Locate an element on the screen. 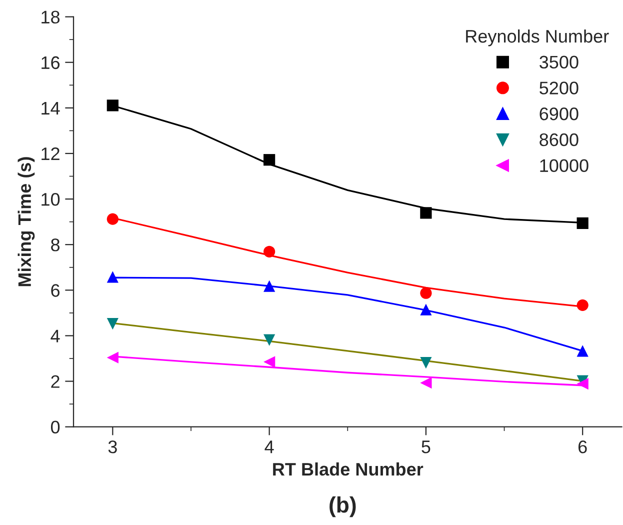 The width and height of the screenshot is (623, 525). legend-label: 3500 is located at coordinates (559, 62).